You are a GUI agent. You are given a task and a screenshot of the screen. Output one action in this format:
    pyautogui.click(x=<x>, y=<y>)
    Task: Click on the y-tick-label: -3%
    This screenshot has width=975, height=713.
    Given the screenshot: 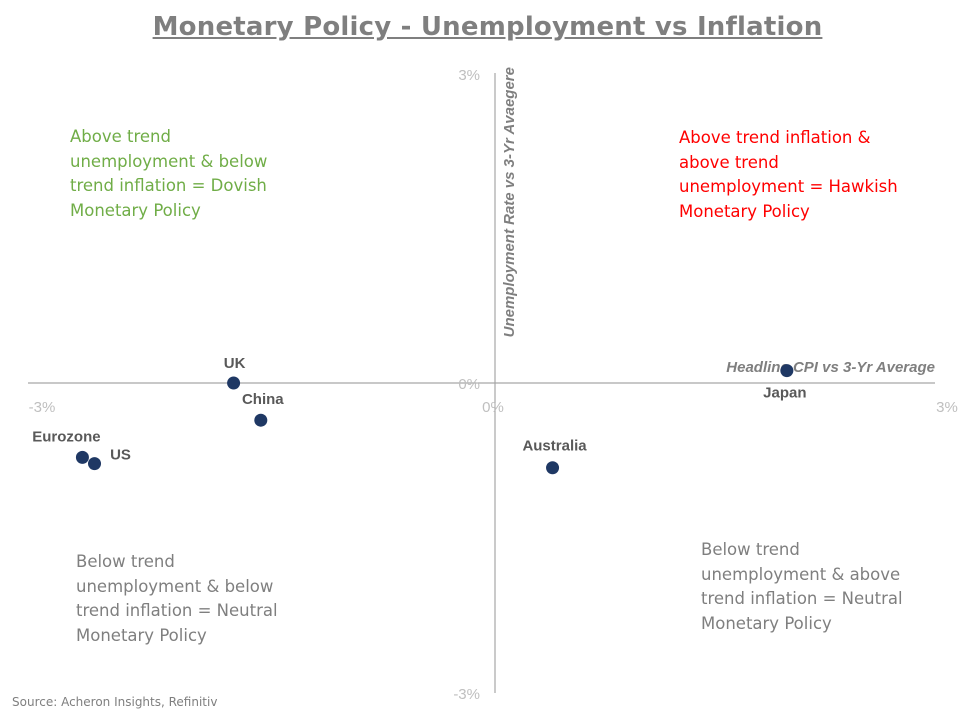 What is the action you would take?
    pyautogui.click(x=466, y=694)
    